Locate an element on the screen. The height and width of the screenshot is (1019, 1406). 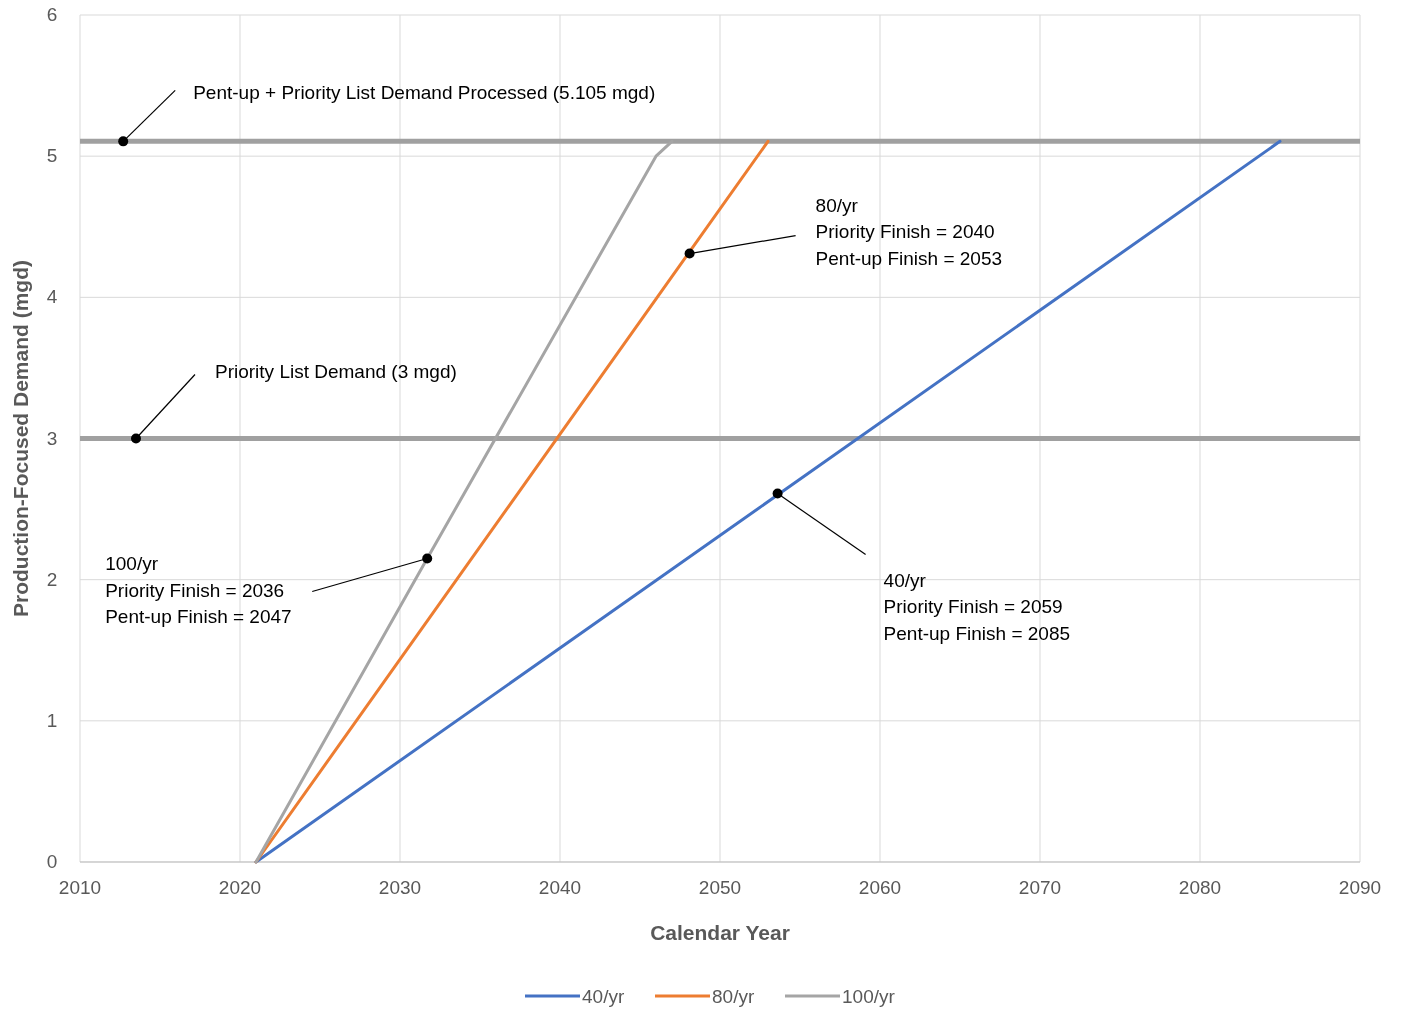
y-tick-label: 5 is located at coordinates (52, 156).